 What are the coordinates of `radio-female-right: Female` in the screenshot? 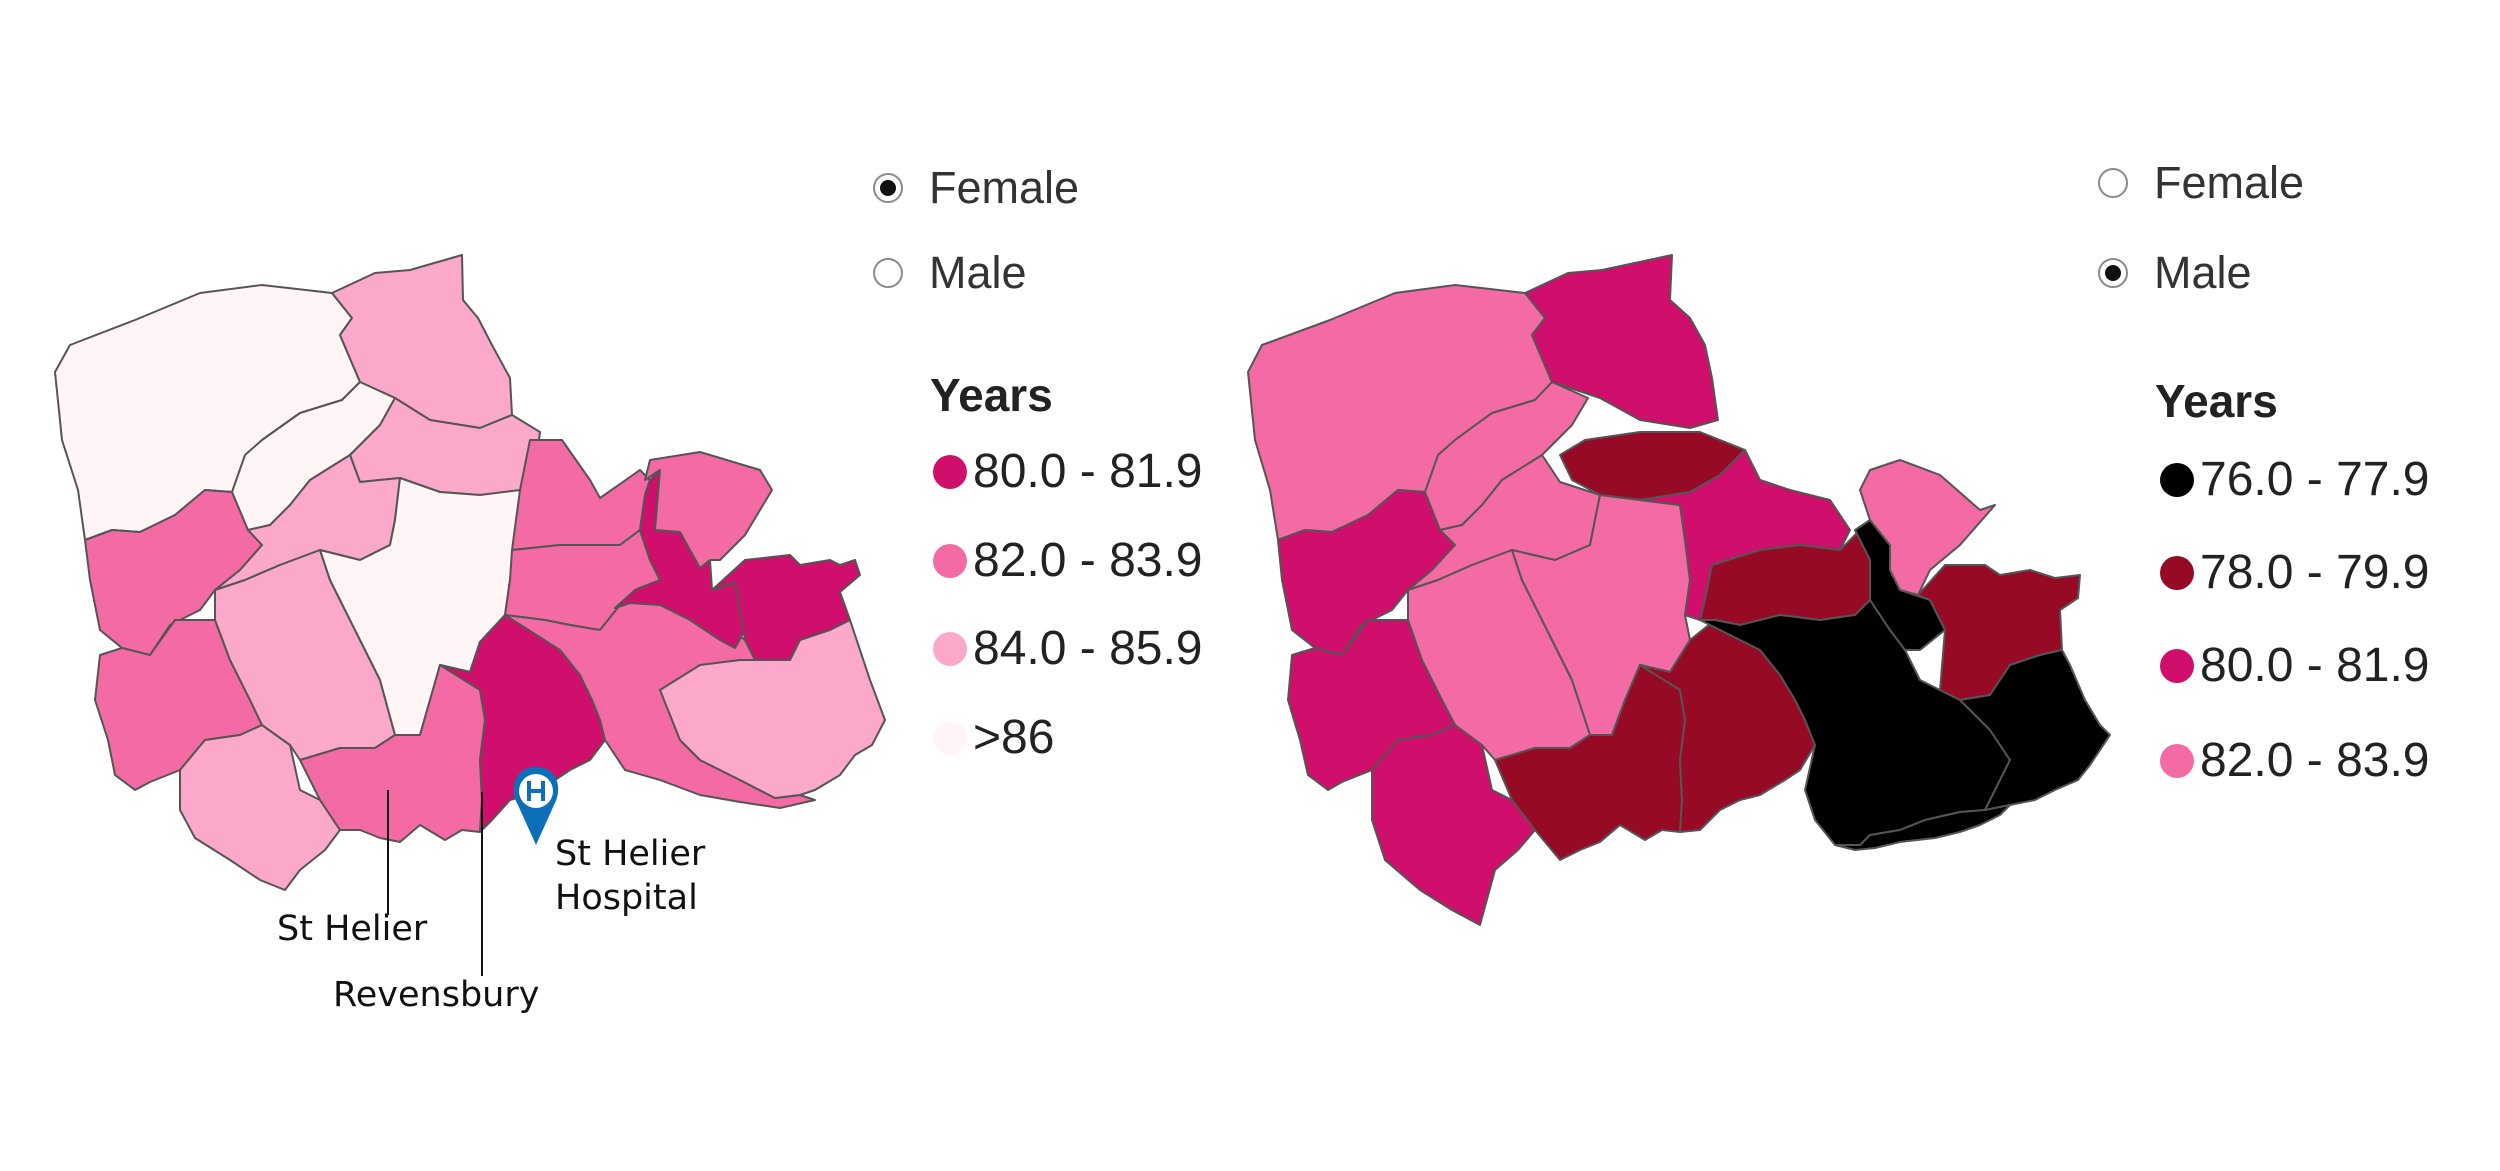 It's located at (2201, 183).